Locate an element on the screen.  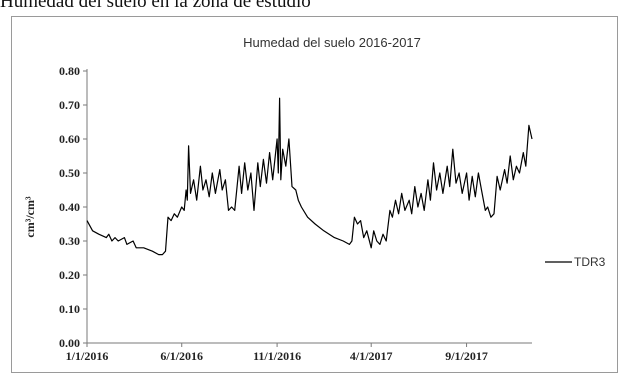
x-tick-label: 9/1/2017 is located at coordinates (466, 356).